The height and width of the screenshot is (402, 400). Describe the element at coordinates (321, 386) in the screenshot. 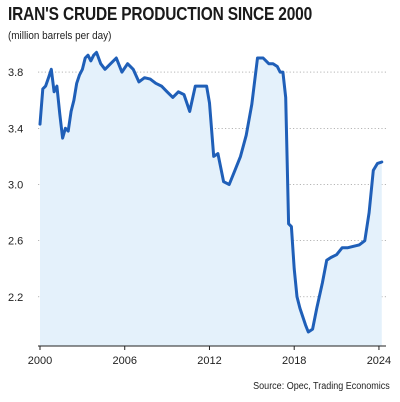

I see `source-note: Source: Opec, Trading Economics` at that location.